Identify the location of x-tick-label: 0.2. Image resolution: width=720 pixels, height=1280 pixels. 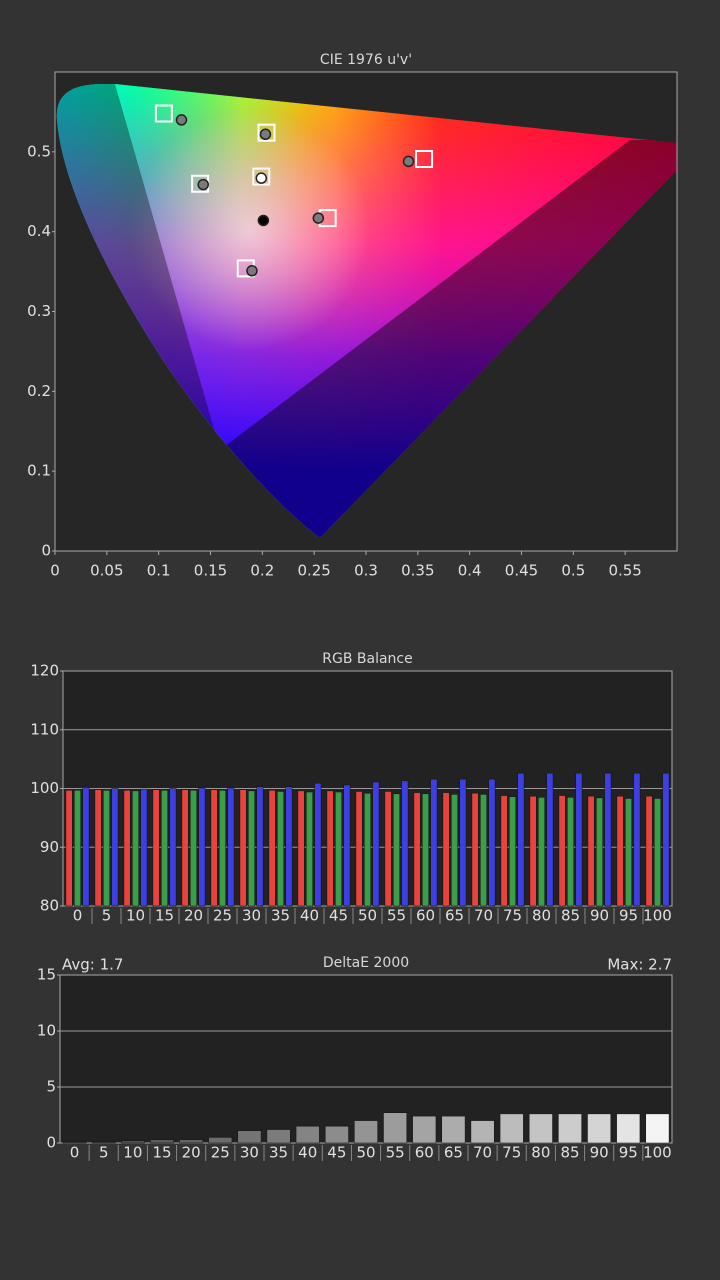
(262, 571).